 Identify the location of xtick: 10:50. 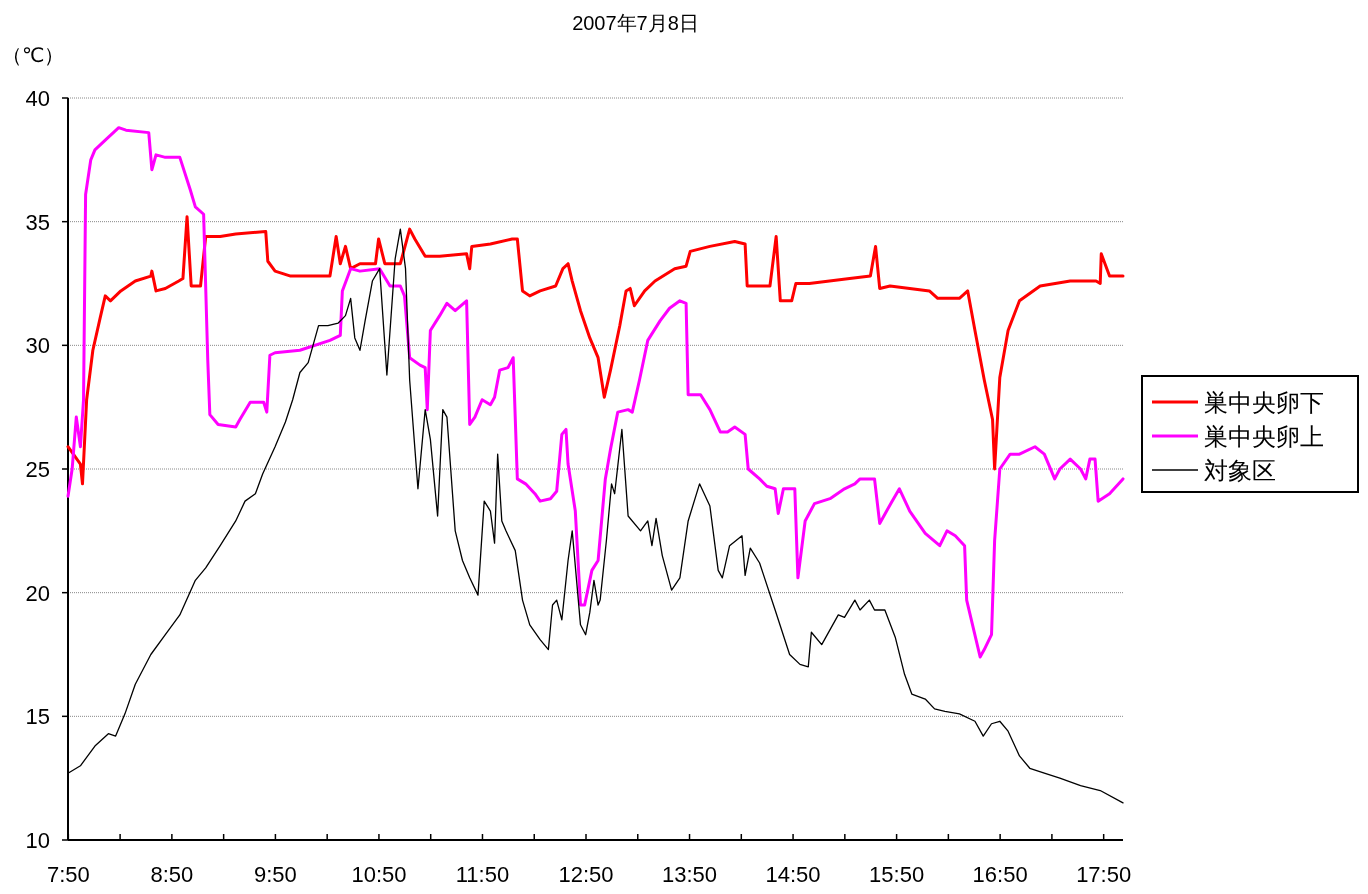
(379, 874).